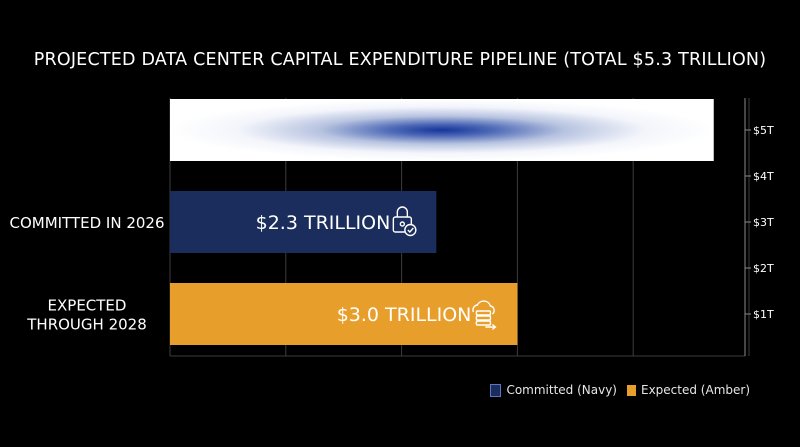 The image size is (800, 447). I want to click on lock-check-icon, so click(404, 221).